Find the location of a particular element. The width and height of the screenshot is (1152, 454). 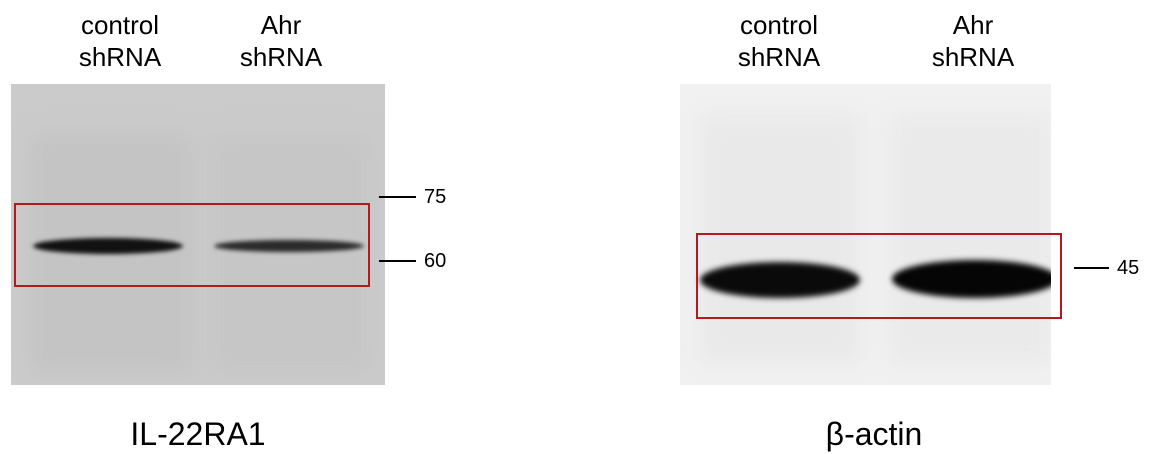

marker-label: 60 is located at coordinates (435, 261).